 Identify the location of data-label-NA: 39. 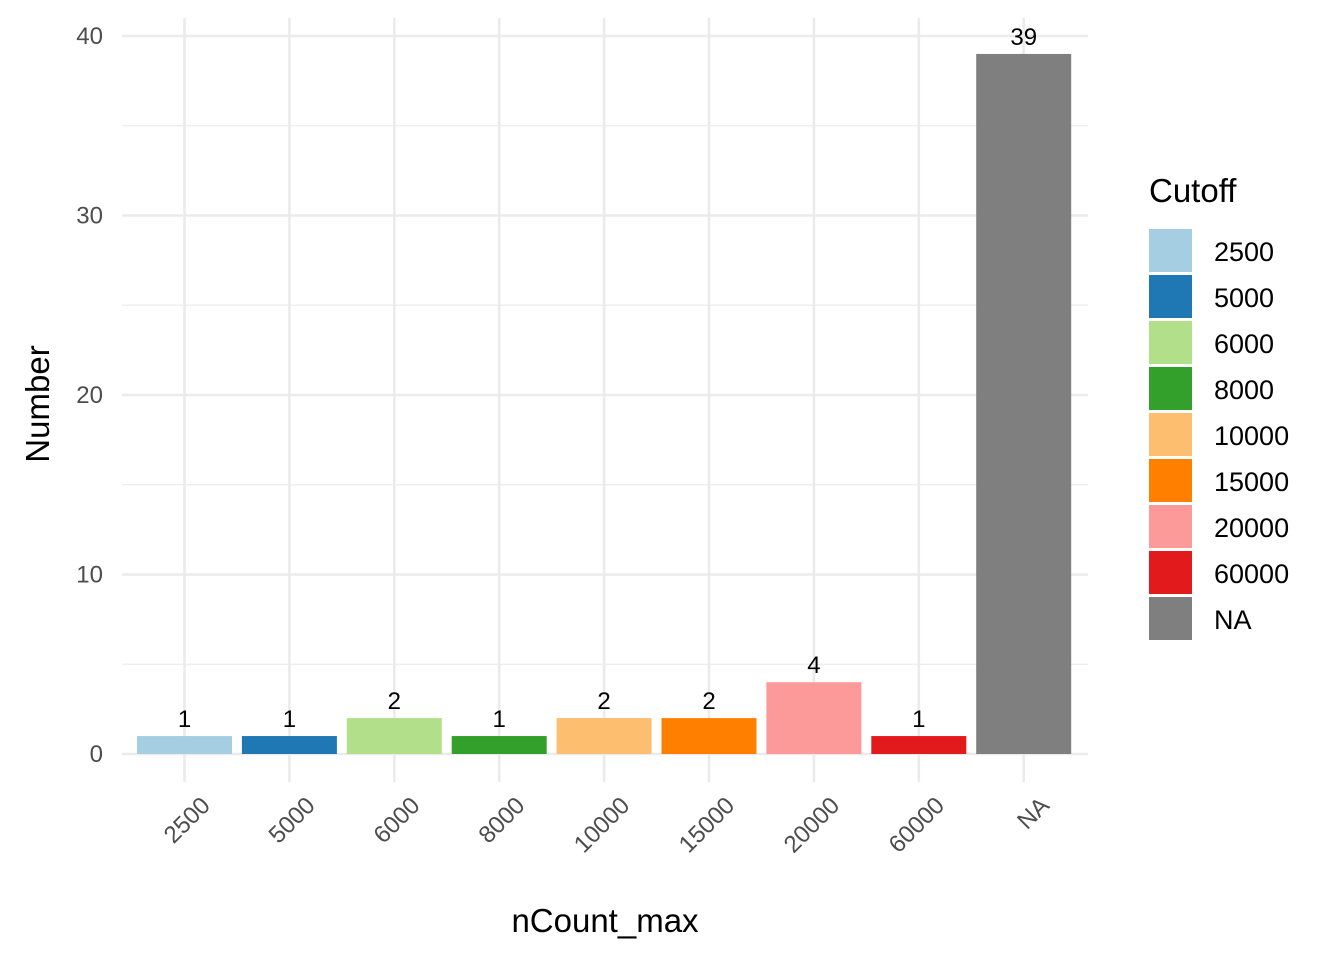
(1023, 37).